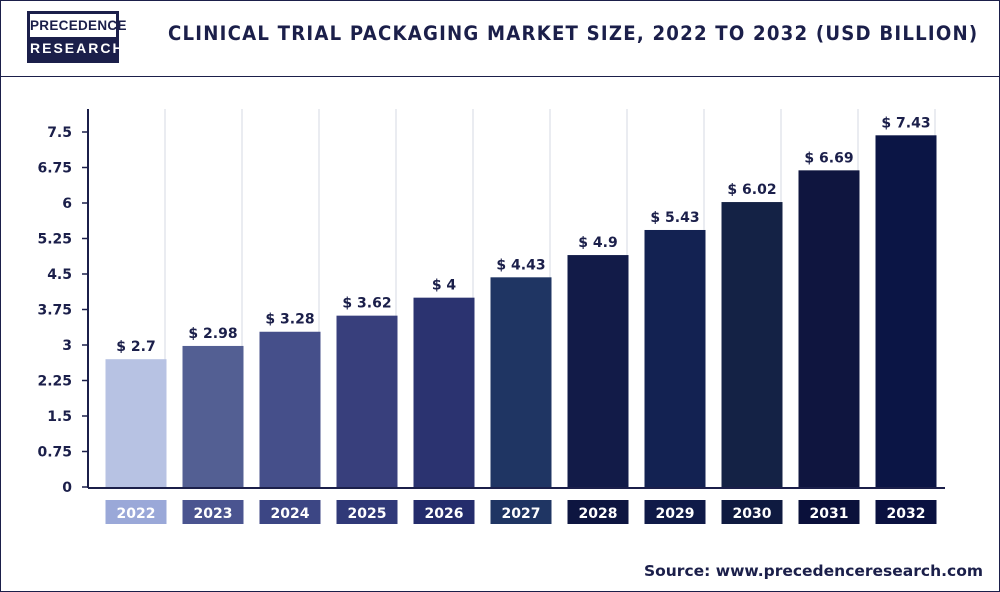 This screenshot has width=1000, height=592. I want to click on x-tick-label: 2031, so click(829, 514).